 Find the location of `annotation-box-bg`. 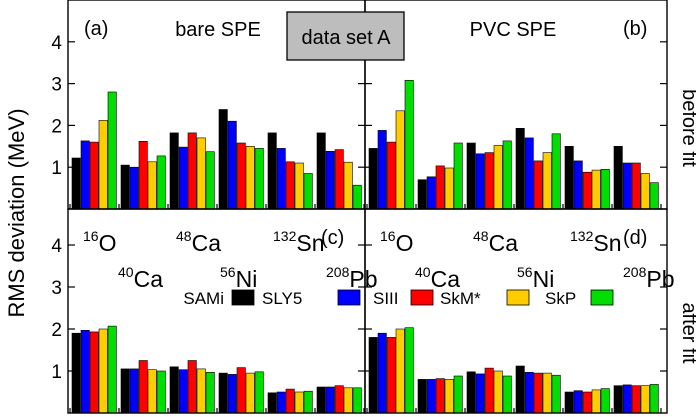

annotation-box-bg is located at coordinates (345, 36).